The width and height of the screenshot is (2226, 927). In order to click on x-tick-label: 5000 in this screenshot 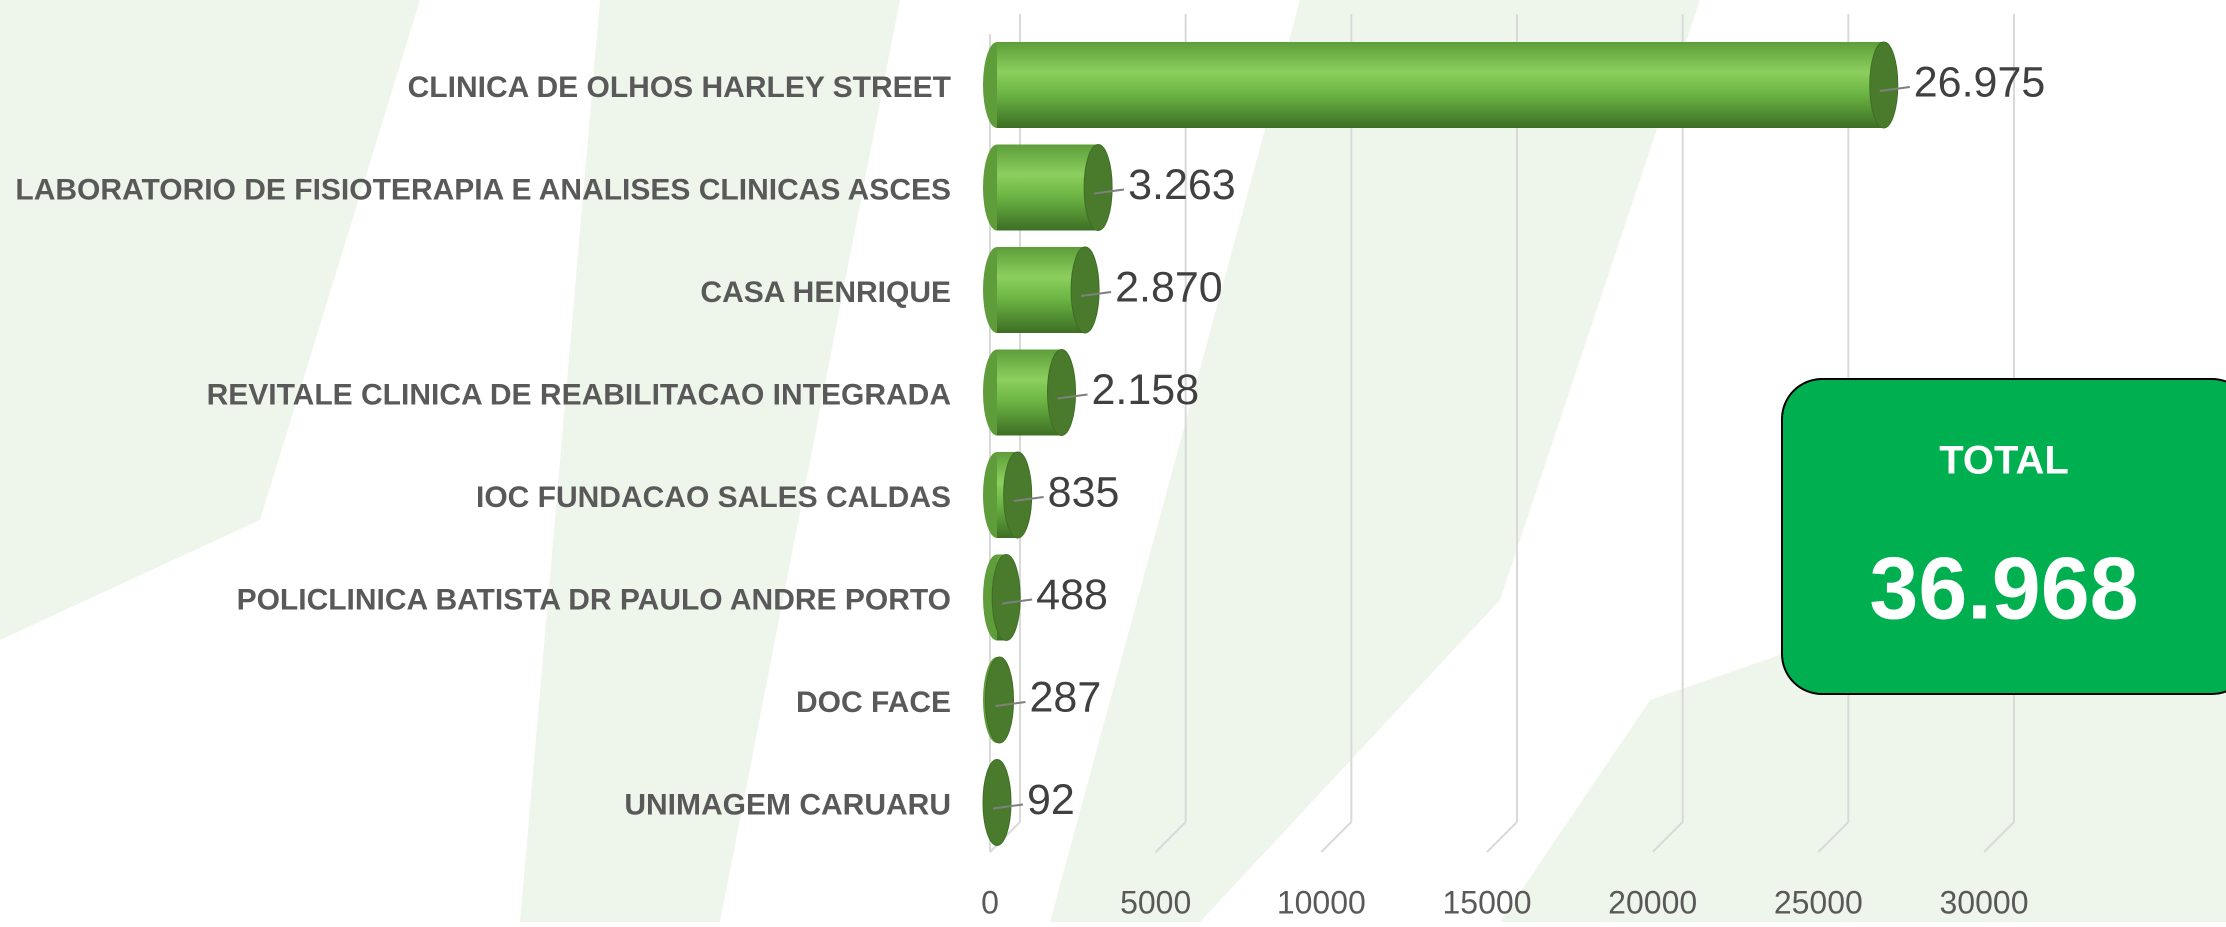, I will do `click(1155, 902)`.